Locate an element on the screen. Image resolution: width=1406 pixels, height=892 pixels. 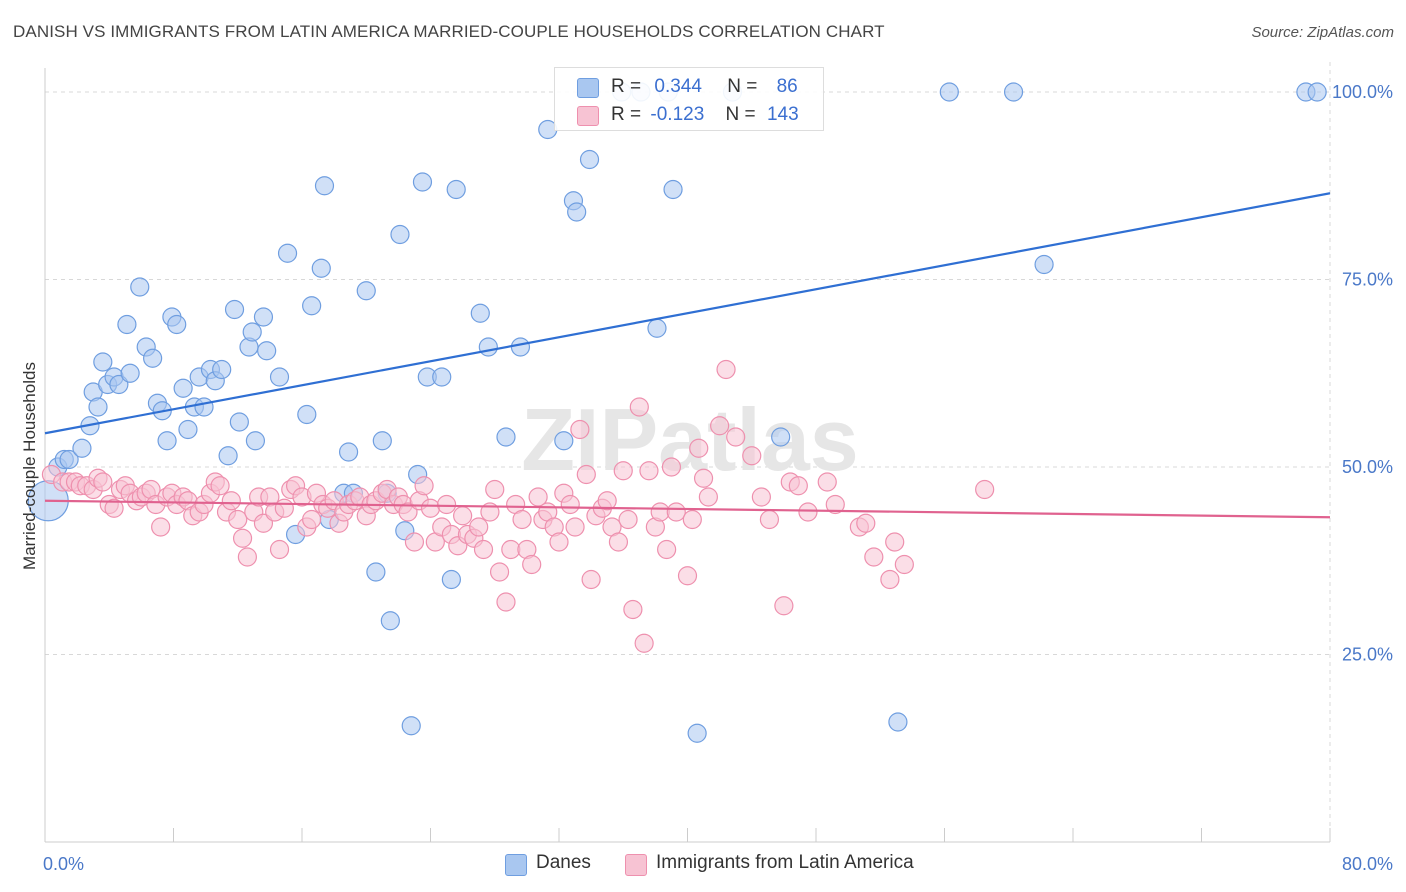
latam-trend-line is located at coordinates (687, 509).